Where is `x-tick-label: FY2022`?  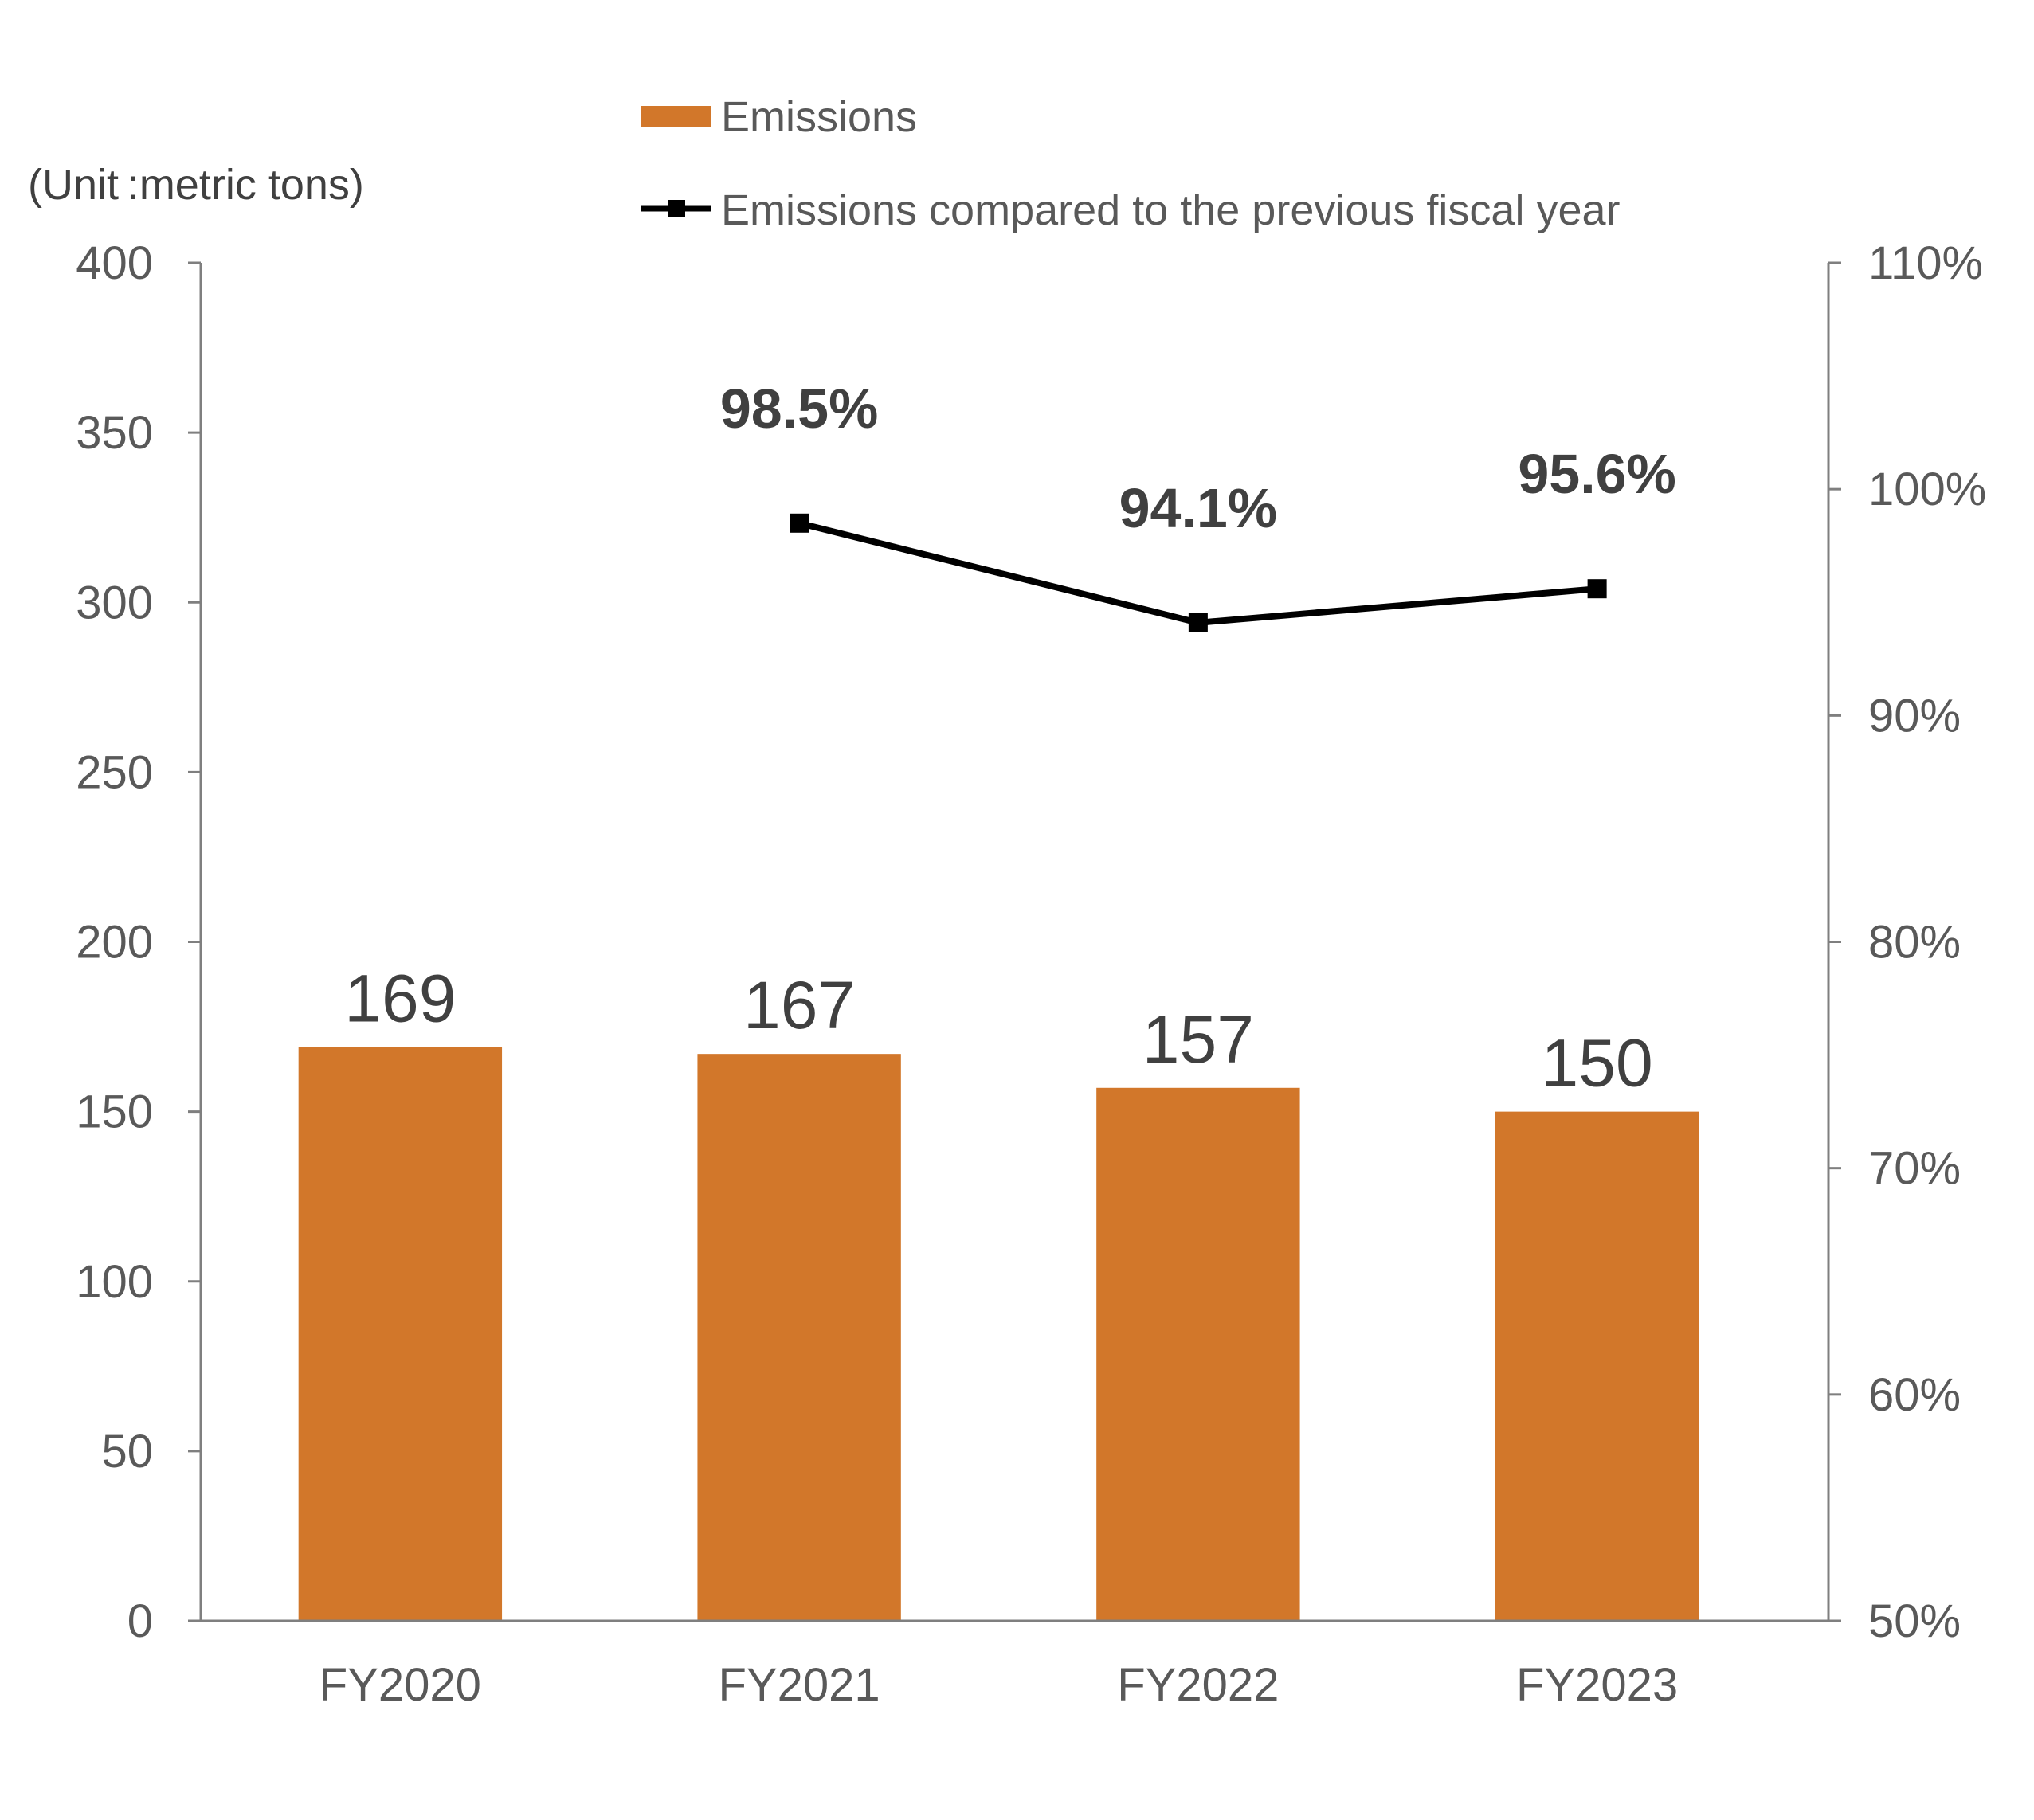 x-tick-label: FY2022 is located at coordinates (1198, 1685).